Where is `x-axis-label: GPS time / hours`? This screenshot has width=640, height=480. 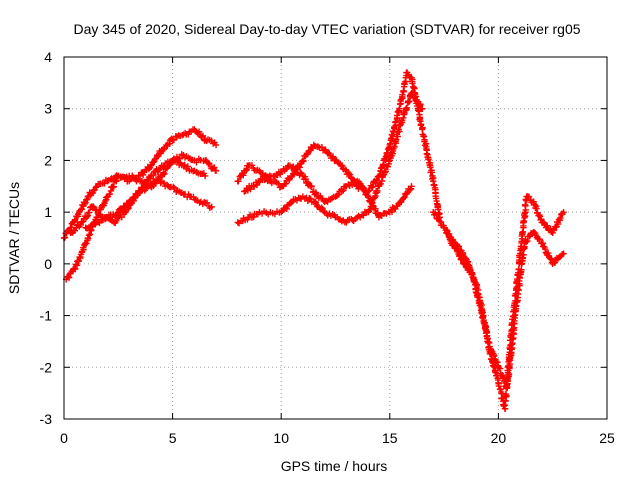 x-axis-label: GPS time / hours is located at coordinates (334, 466).